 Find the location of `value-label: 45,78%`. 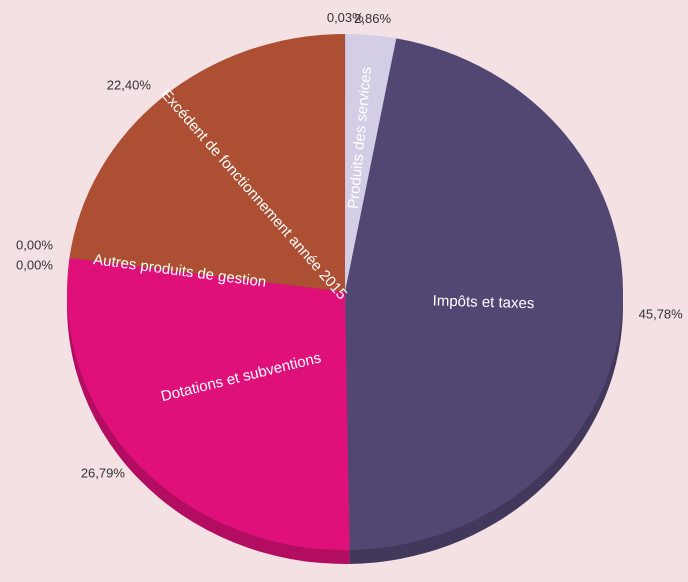

value-label: 45,78% is located at coordinates (661, 314).